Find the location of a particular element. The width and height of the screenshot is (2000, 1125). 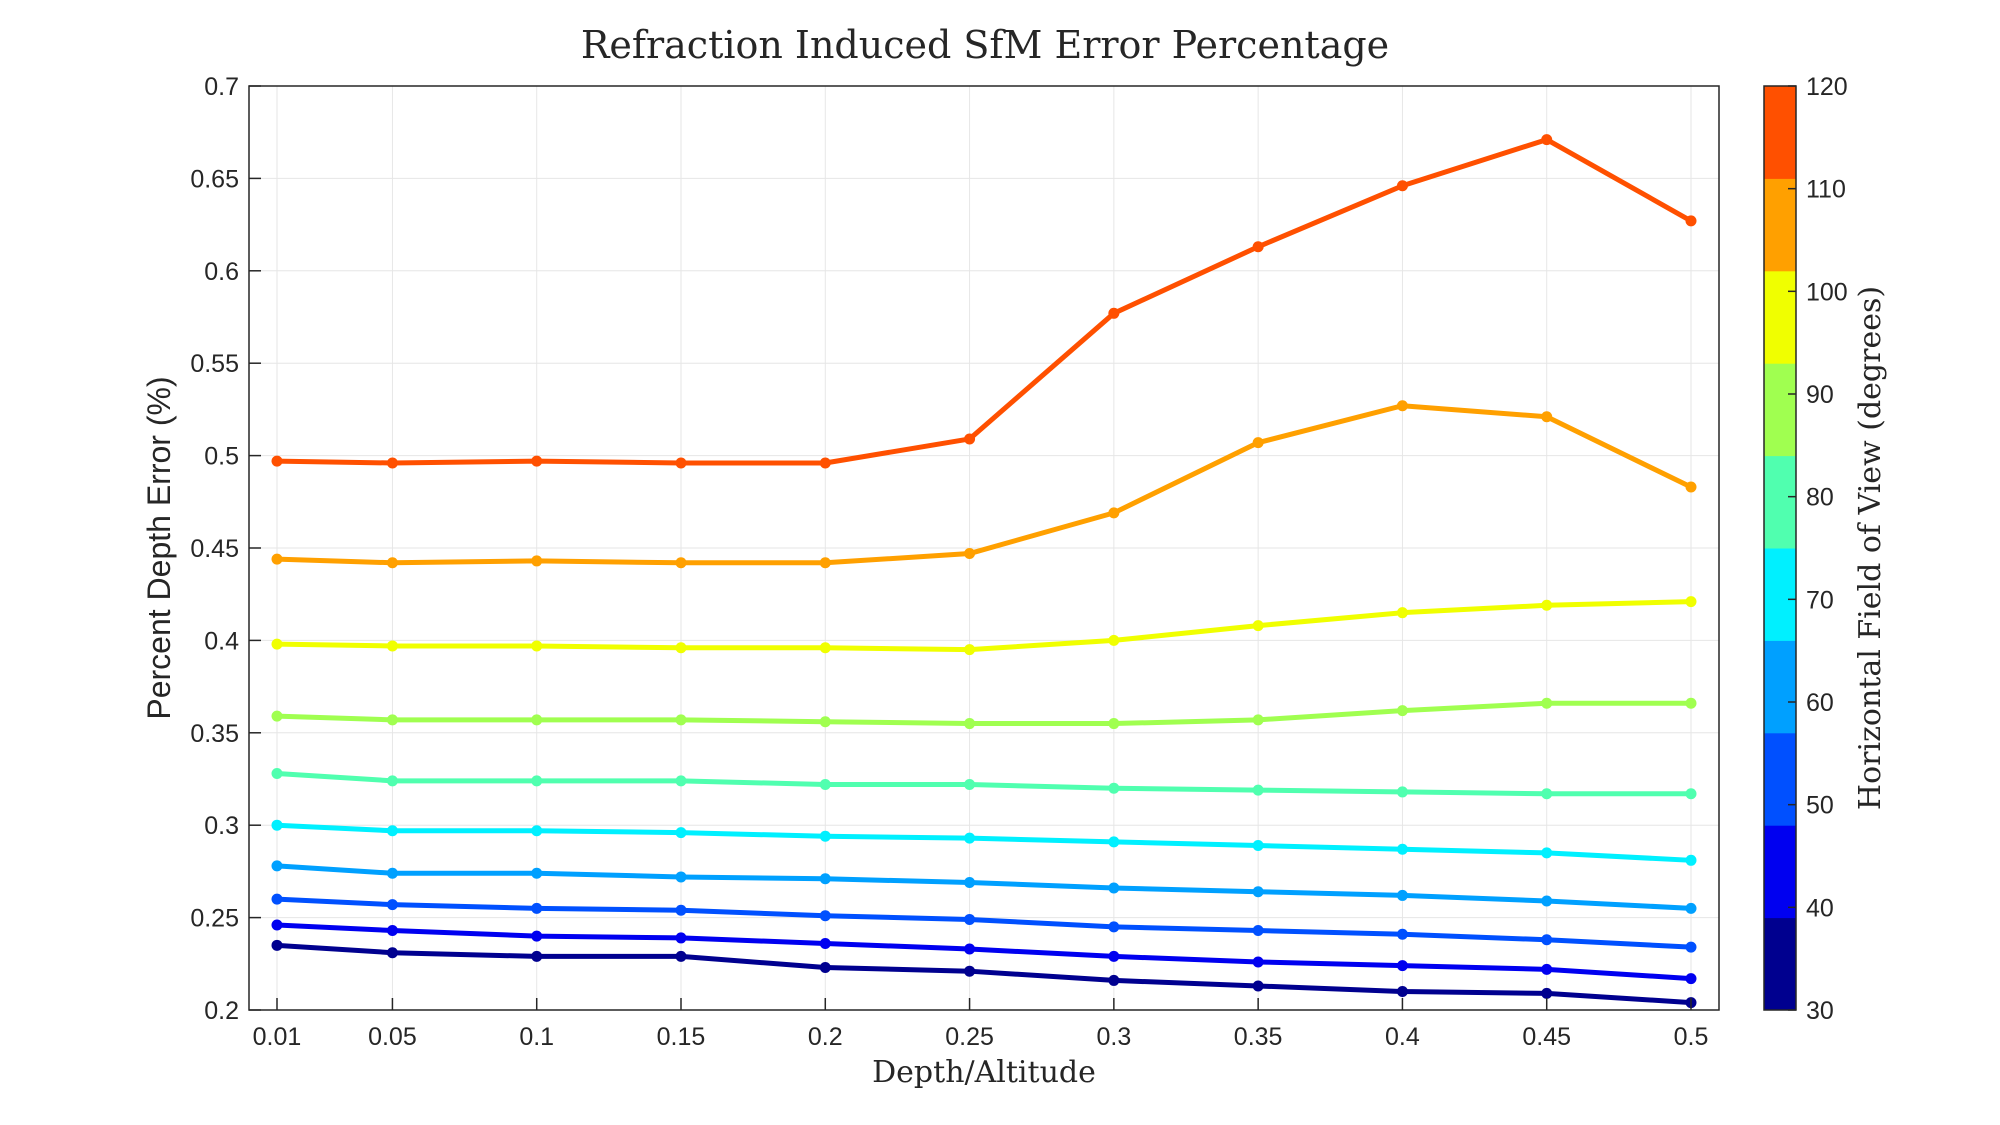

x-tick-label: 0.15 is located at coordinates (681, 1037).